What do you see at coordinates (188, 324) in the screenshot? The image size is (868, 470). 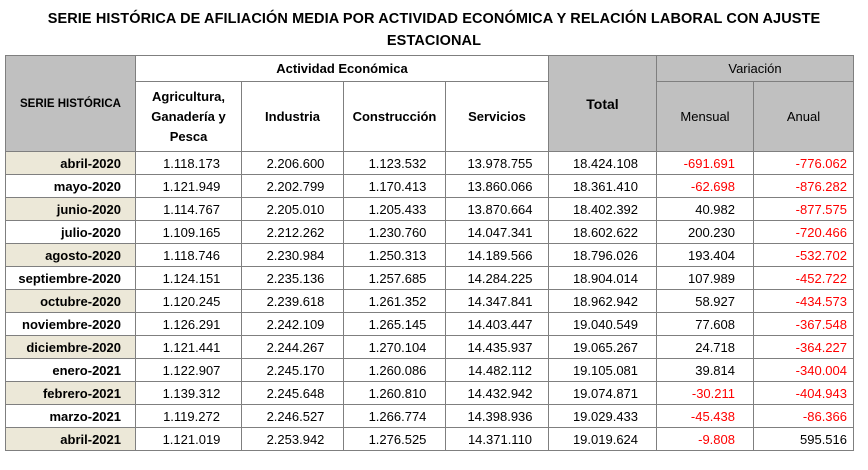 I see `cell-agricultura: 1.126.291` at bounding box center [188, 324].